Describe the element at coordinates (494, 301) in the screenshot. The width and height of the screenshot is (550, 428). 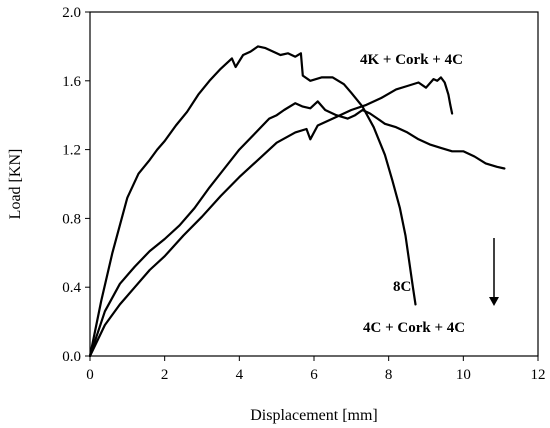
I see `arrow-head` at that location.